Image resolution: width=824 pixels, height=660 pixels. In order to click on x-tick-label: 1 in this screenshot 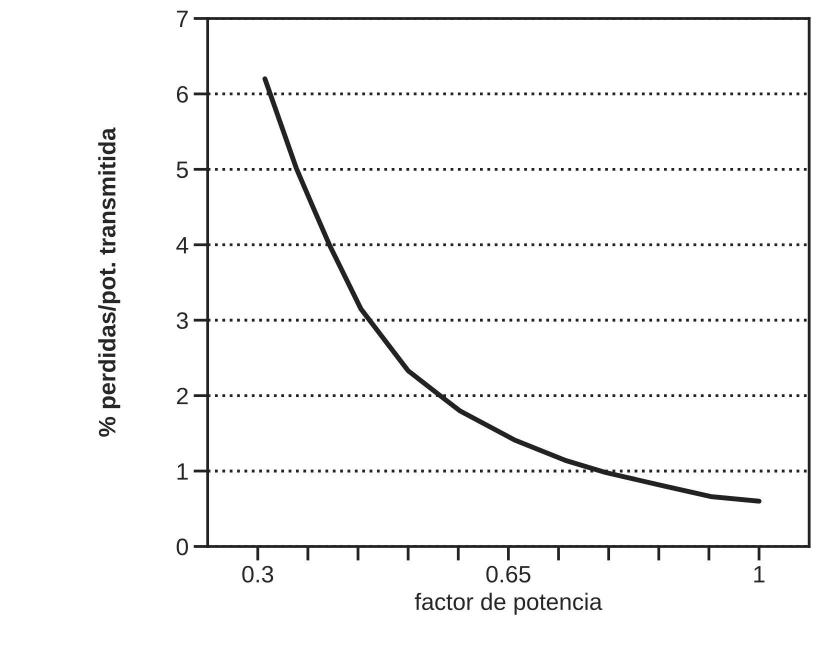, I will do `click(759, 574)`.